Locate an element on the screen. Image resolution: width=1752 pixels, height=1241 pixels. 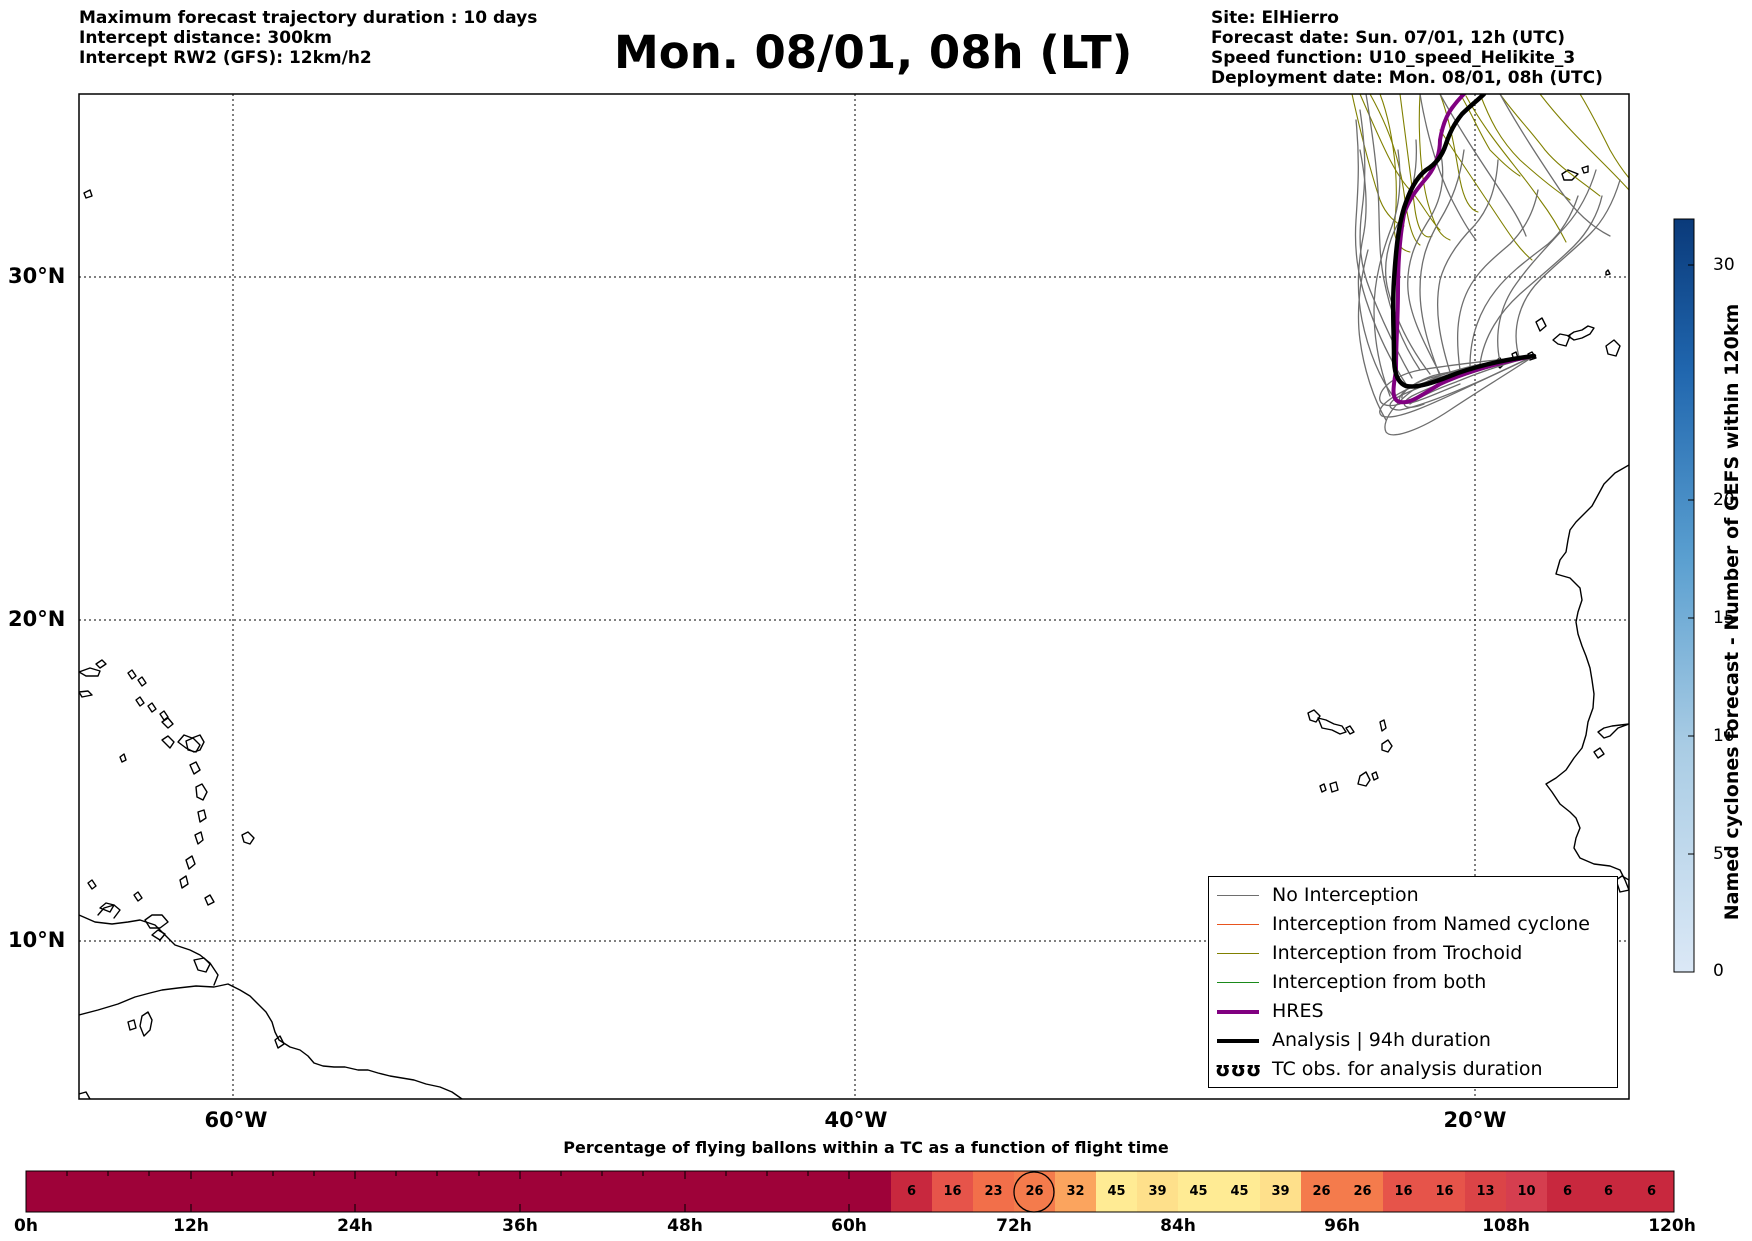
current-time-marker is located at coordinates (1034, 1192).